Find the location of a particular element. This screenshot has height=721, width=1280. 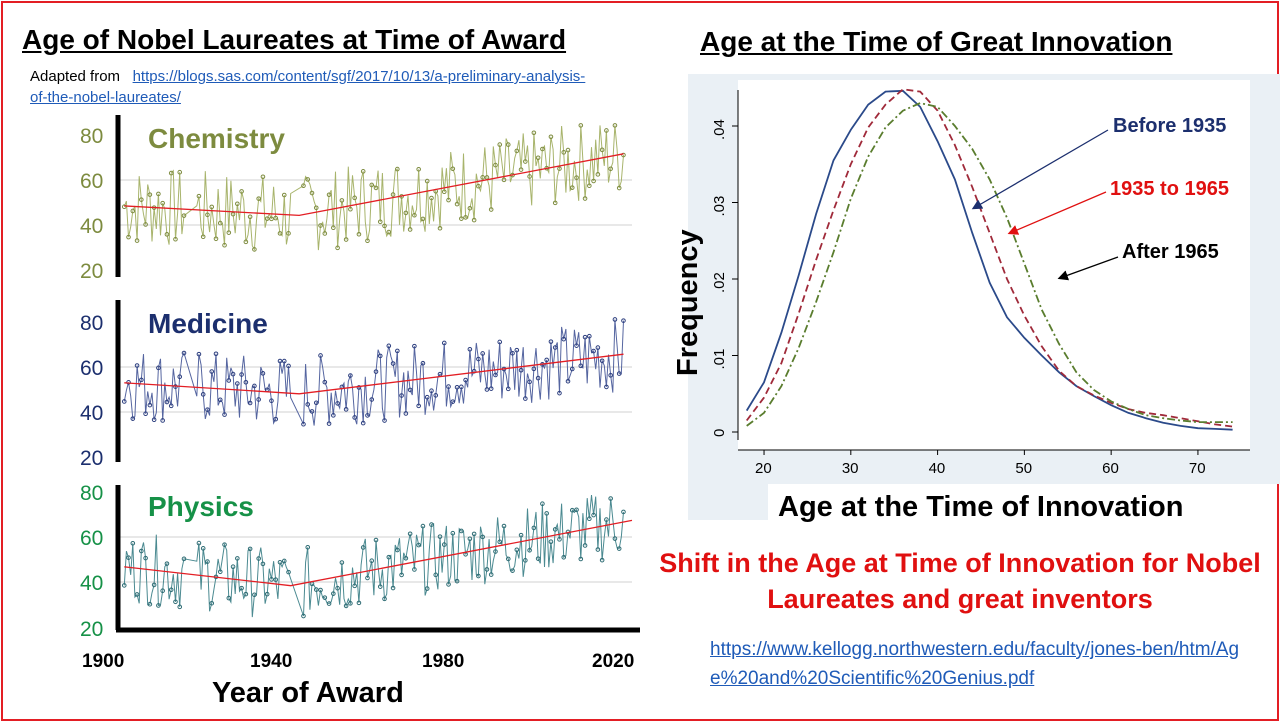

year-x-tick: 1900 is located at coordinates (103, 661).